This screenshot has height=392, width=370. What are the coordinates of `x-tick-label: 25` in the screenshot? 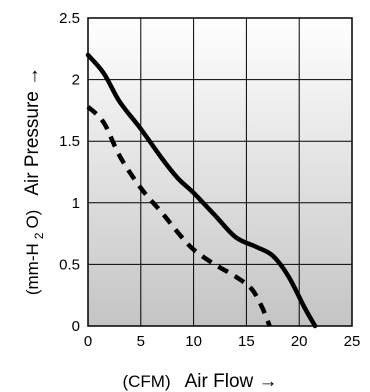 It's located at (352, 341).